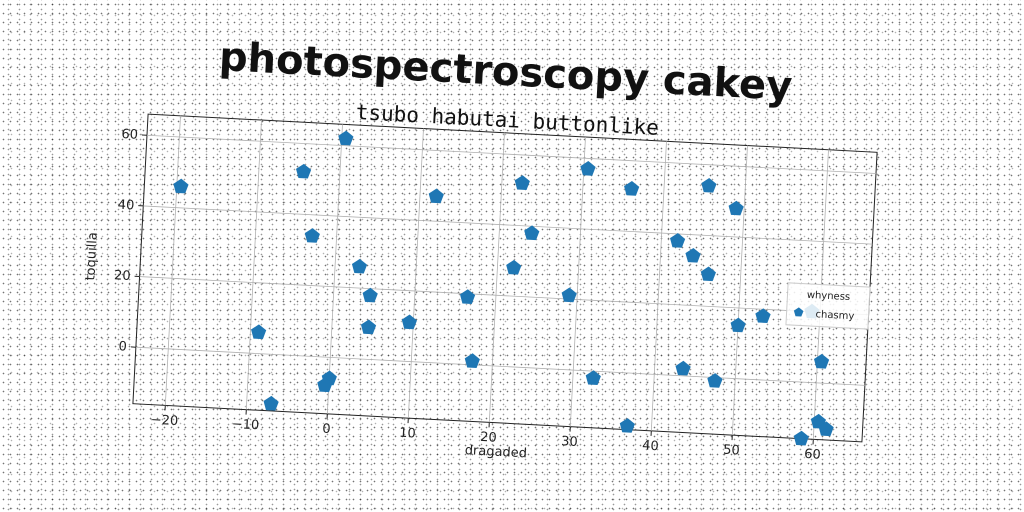  What do you see at coordinates (731, 451) in the screenshot?
I see `x-tick-label: 50` at bounding box center [731, 451].